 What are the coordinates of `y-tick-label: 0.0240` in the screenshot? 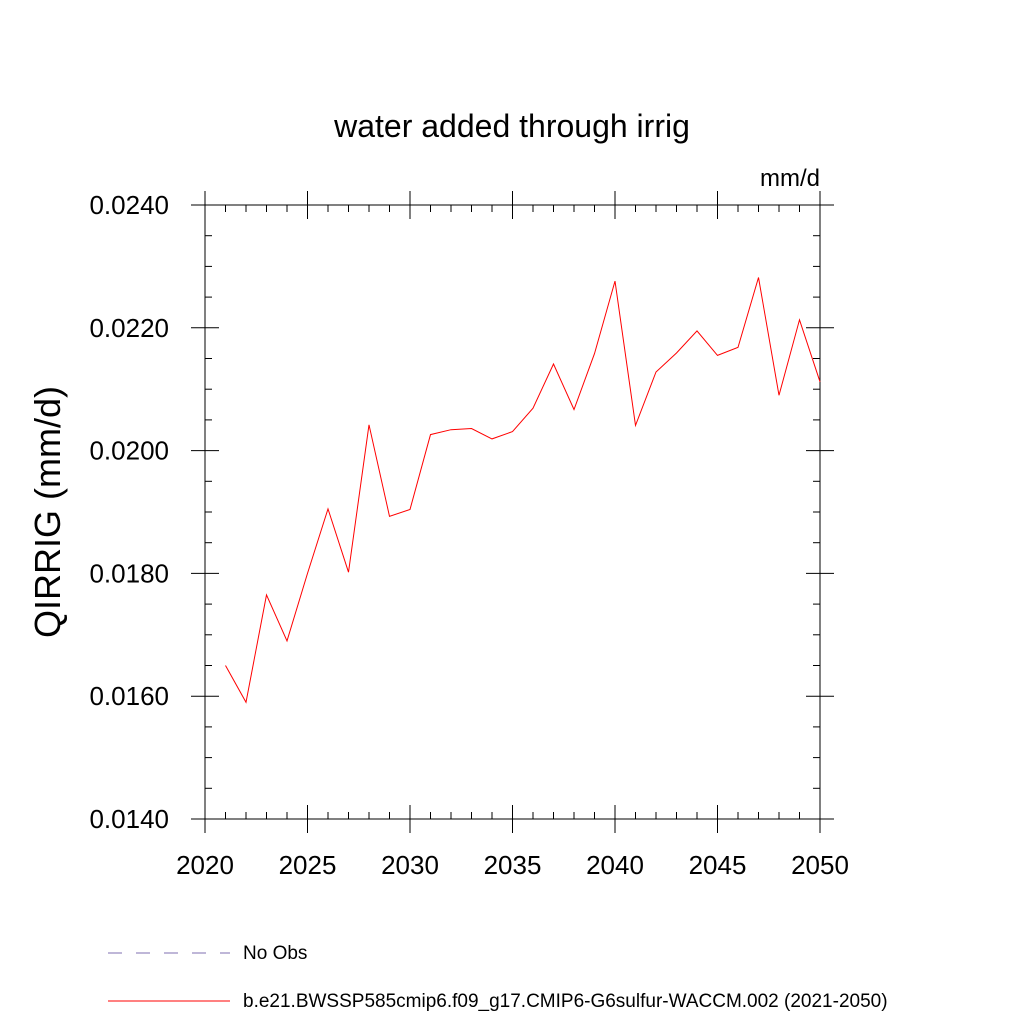 It's located at (129, 205).